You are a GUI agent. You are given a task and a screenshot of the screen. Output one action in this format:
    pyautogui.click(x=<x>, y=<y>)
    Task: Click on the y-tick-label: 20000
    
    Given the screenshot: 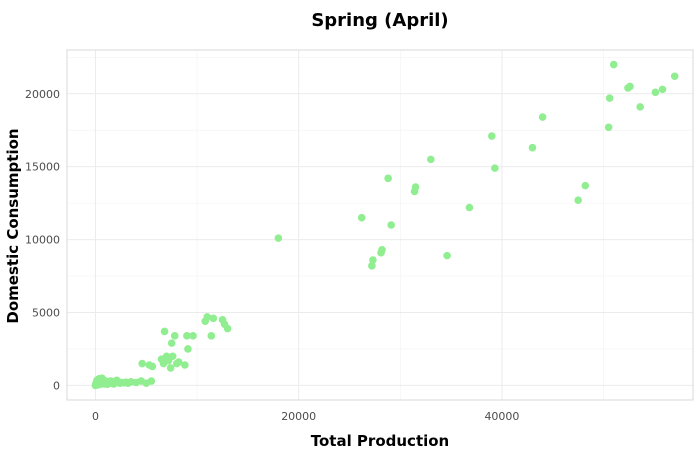 What is the action you would take?
    pyautogui.click(x=42, y=94)
    